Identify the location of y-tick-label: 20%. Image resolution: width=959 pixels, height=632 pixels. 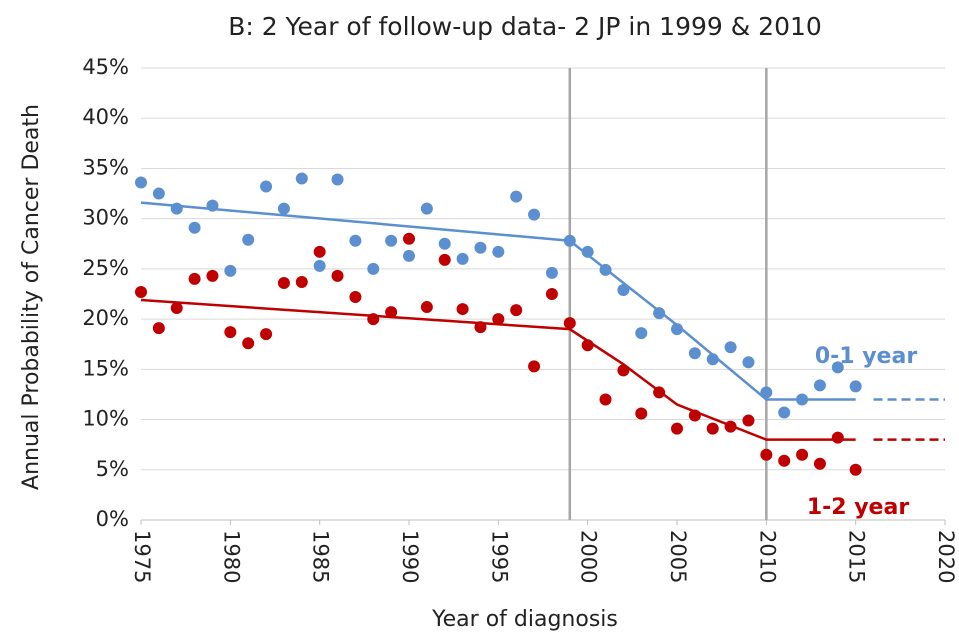
(105, 318).